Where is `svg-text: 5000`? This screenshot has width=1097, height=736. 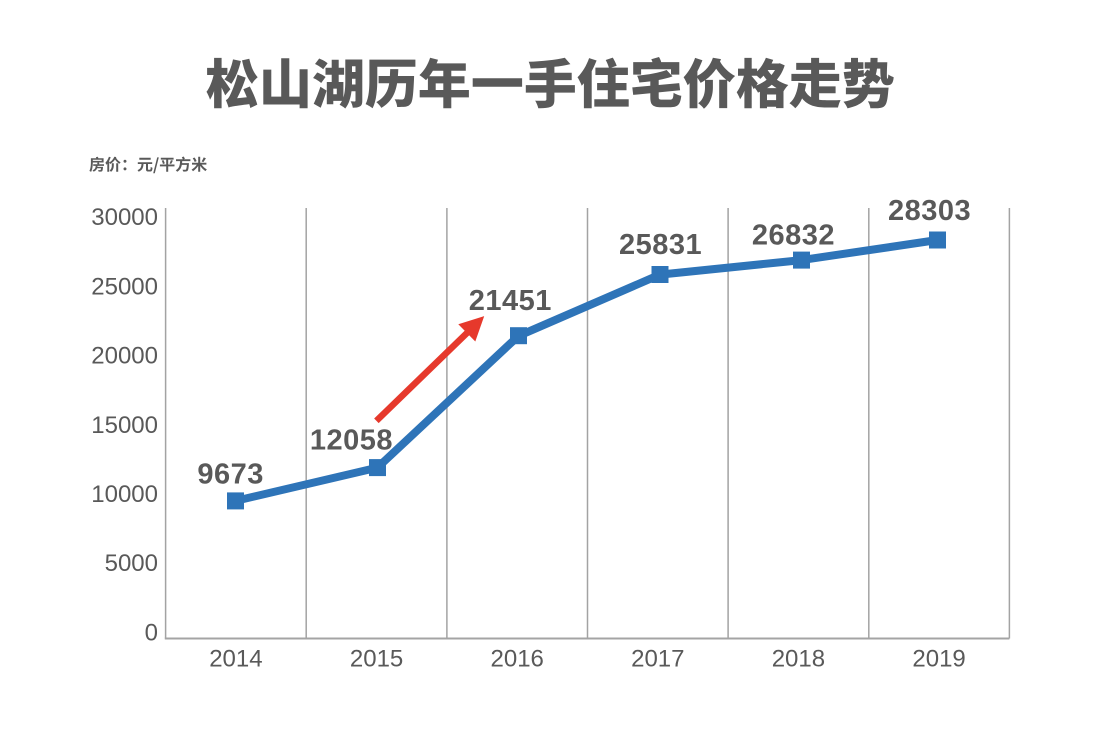 svg-text: 5000 is located at coordinates (131, 563).